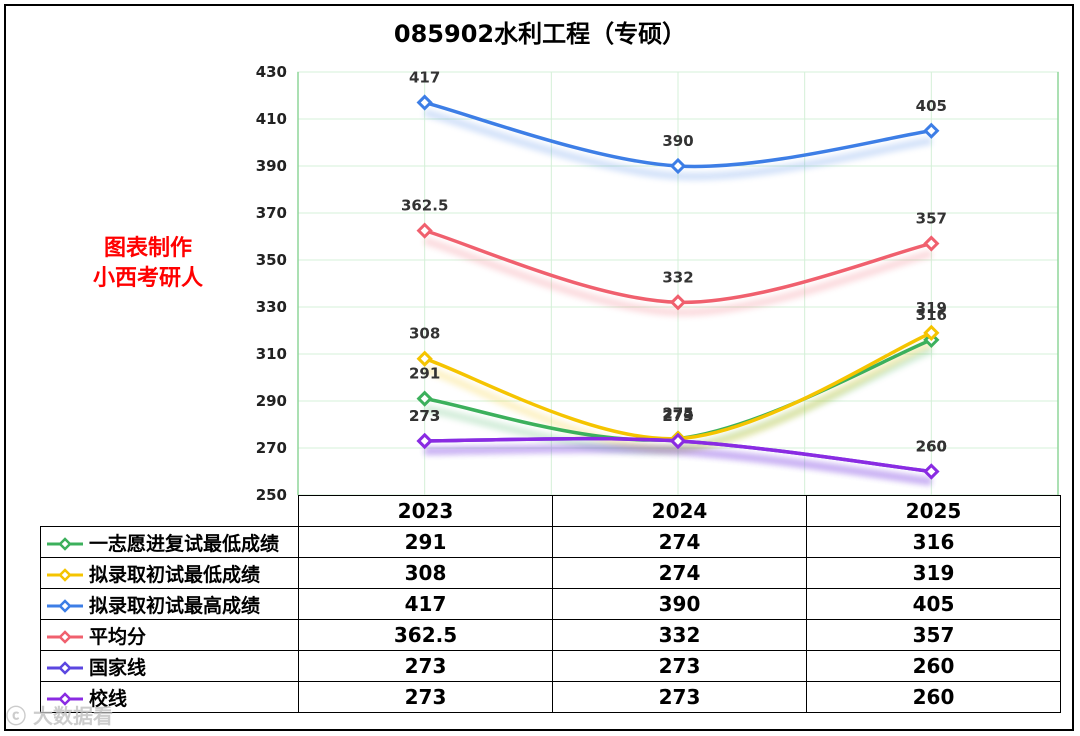  I want to click on table-cell: 316, so click(933, 542).